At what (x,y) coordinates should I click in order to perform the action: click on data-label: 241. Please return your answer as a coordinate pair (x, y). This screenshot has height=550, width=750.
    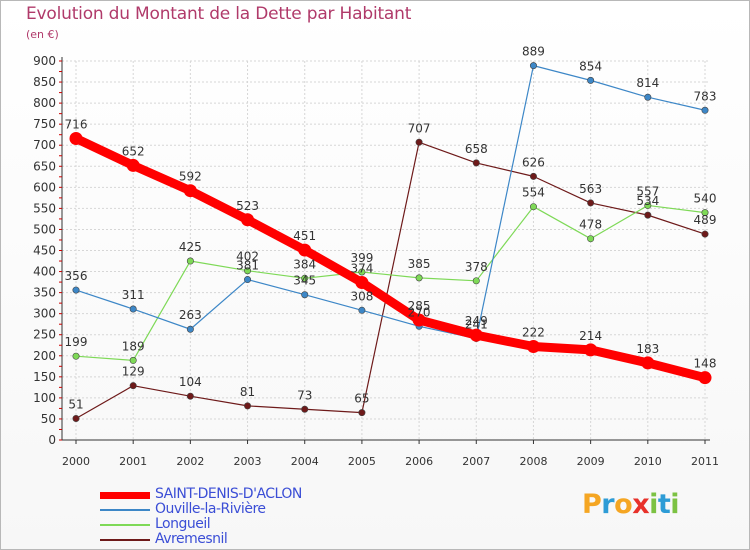
    Looking at the image, I should click on (476, 325).